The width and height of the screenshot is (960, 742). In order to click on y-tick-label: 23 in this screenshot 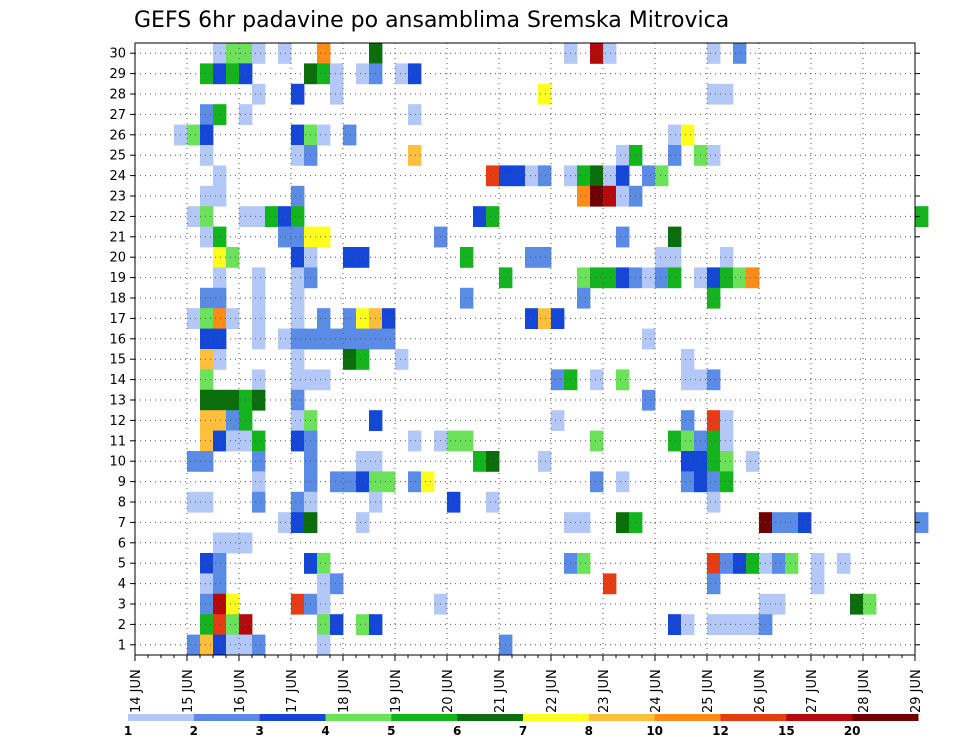, I will do `click(117, 197)`.